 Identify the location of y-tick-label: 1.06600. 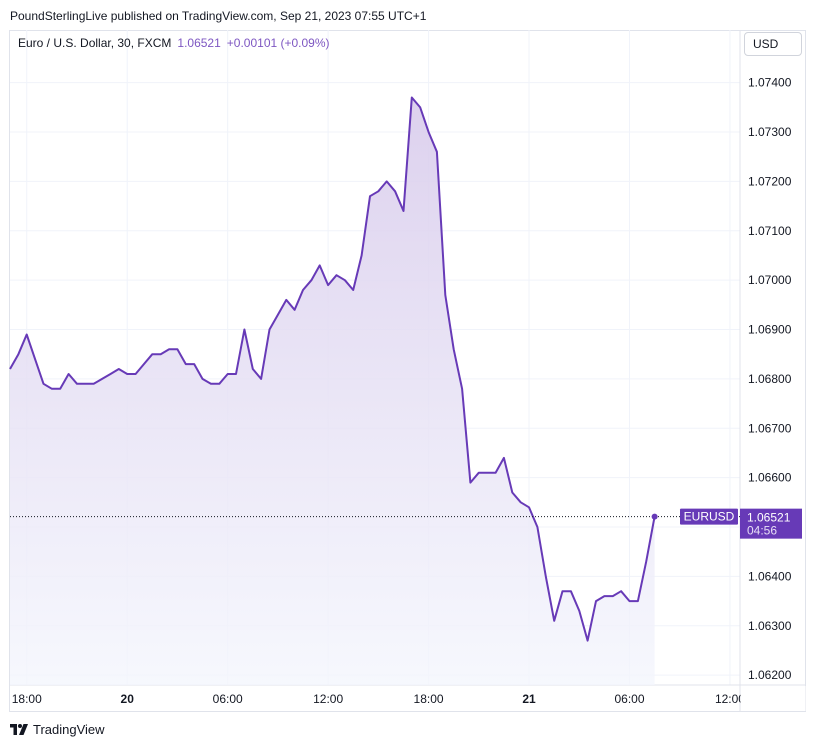
(770, 478).